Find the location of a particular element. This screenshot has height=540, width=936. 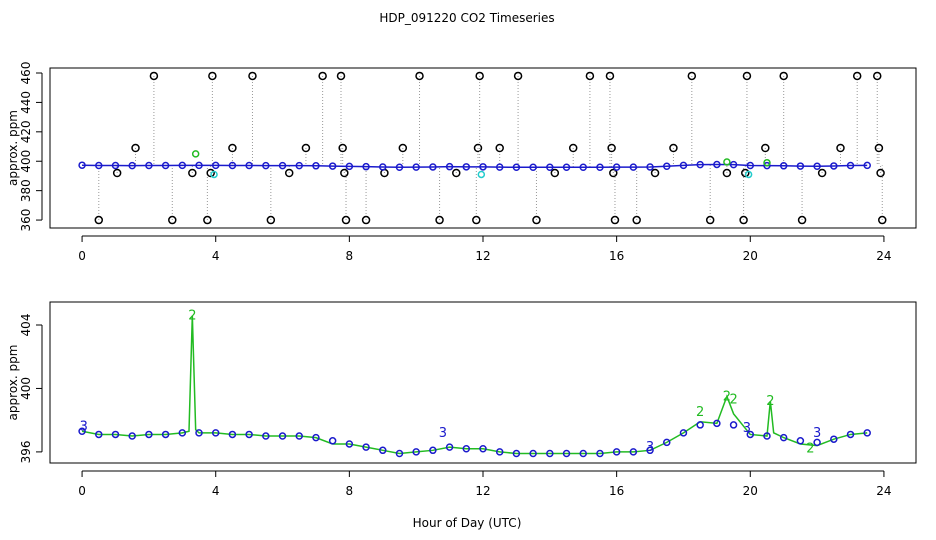

x-tick-label: 20 is located at coordinates (750, 491).